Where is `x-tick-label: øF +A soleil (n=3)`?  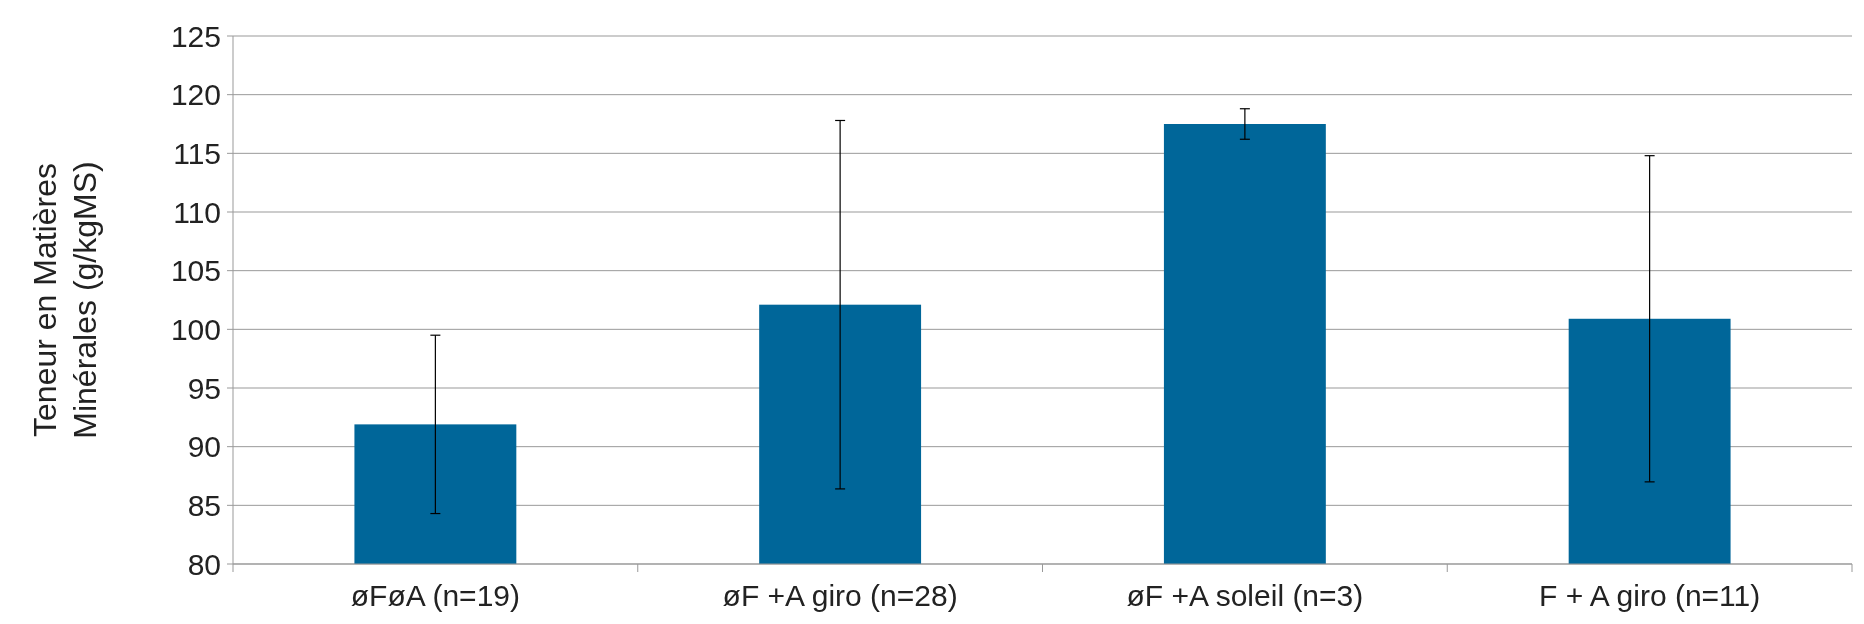
x-tick-label: øF +A soleil (n=3) is located at coordinates (1245, 595).